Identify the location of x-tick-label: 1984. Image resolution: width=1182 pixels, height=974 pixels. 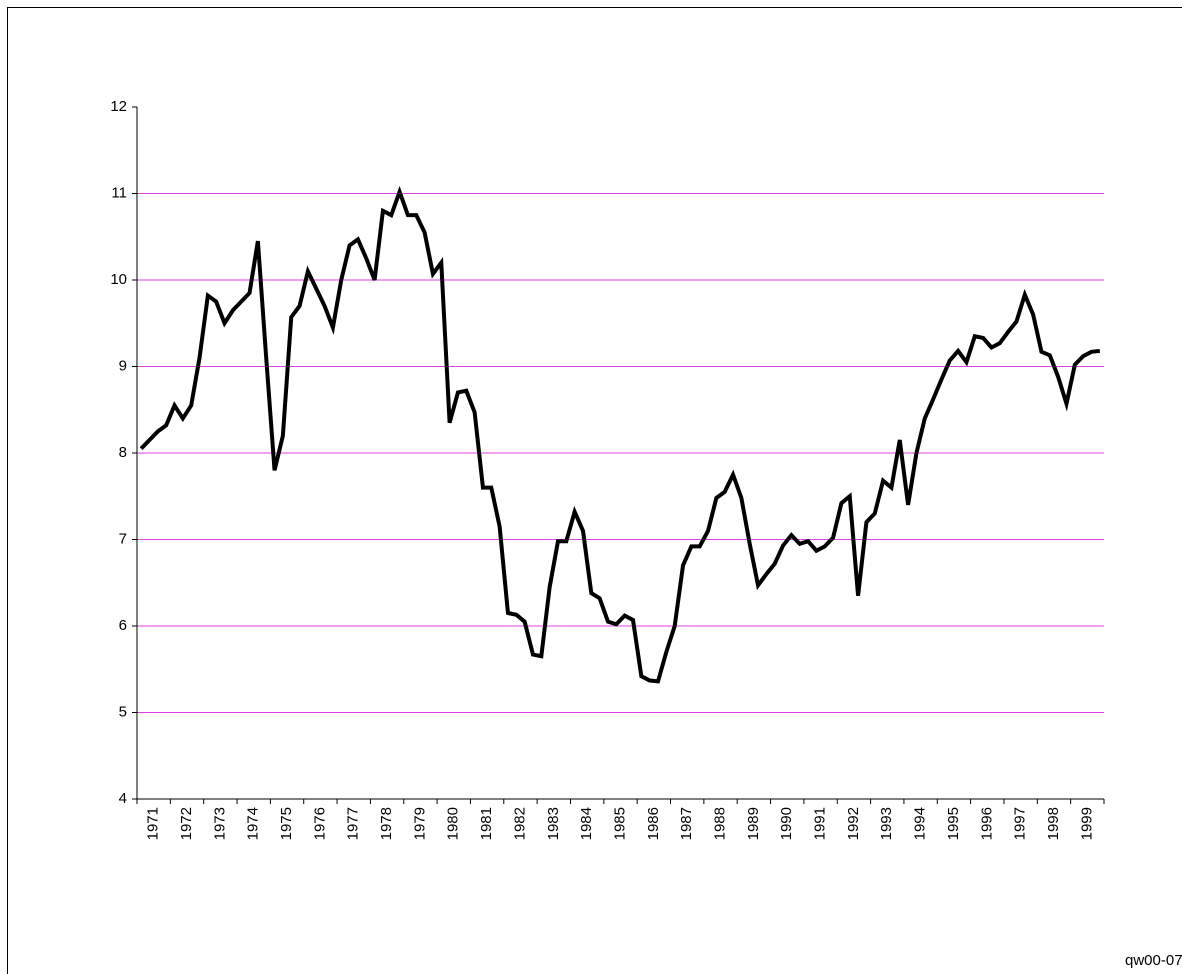
(586, 823).